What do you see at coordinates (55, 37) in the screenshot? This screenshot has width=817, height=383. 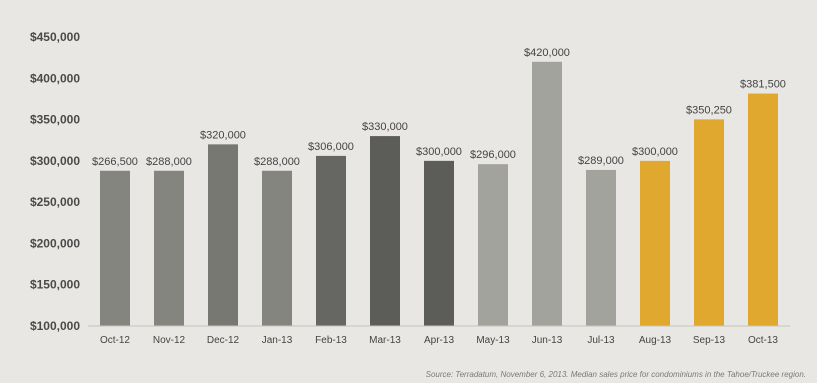 I see `y-tick-label: $450,000` at bounding box center [55, 37].